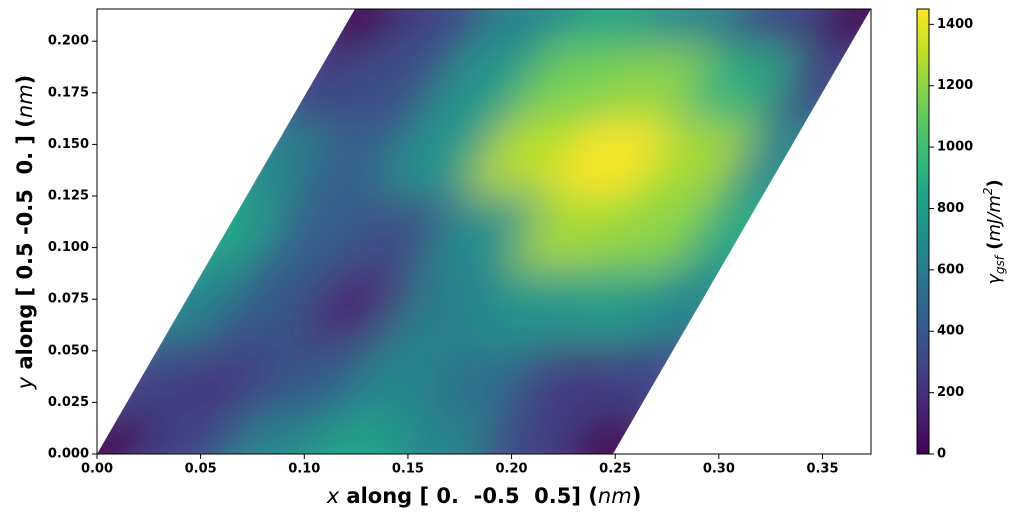 The width and height of the screenshot is (1019, 521). What do you see at coordinates (68, 350) in the screenshot?
I see `y-tick-label: 0.050` at bounding box center [68, 350].